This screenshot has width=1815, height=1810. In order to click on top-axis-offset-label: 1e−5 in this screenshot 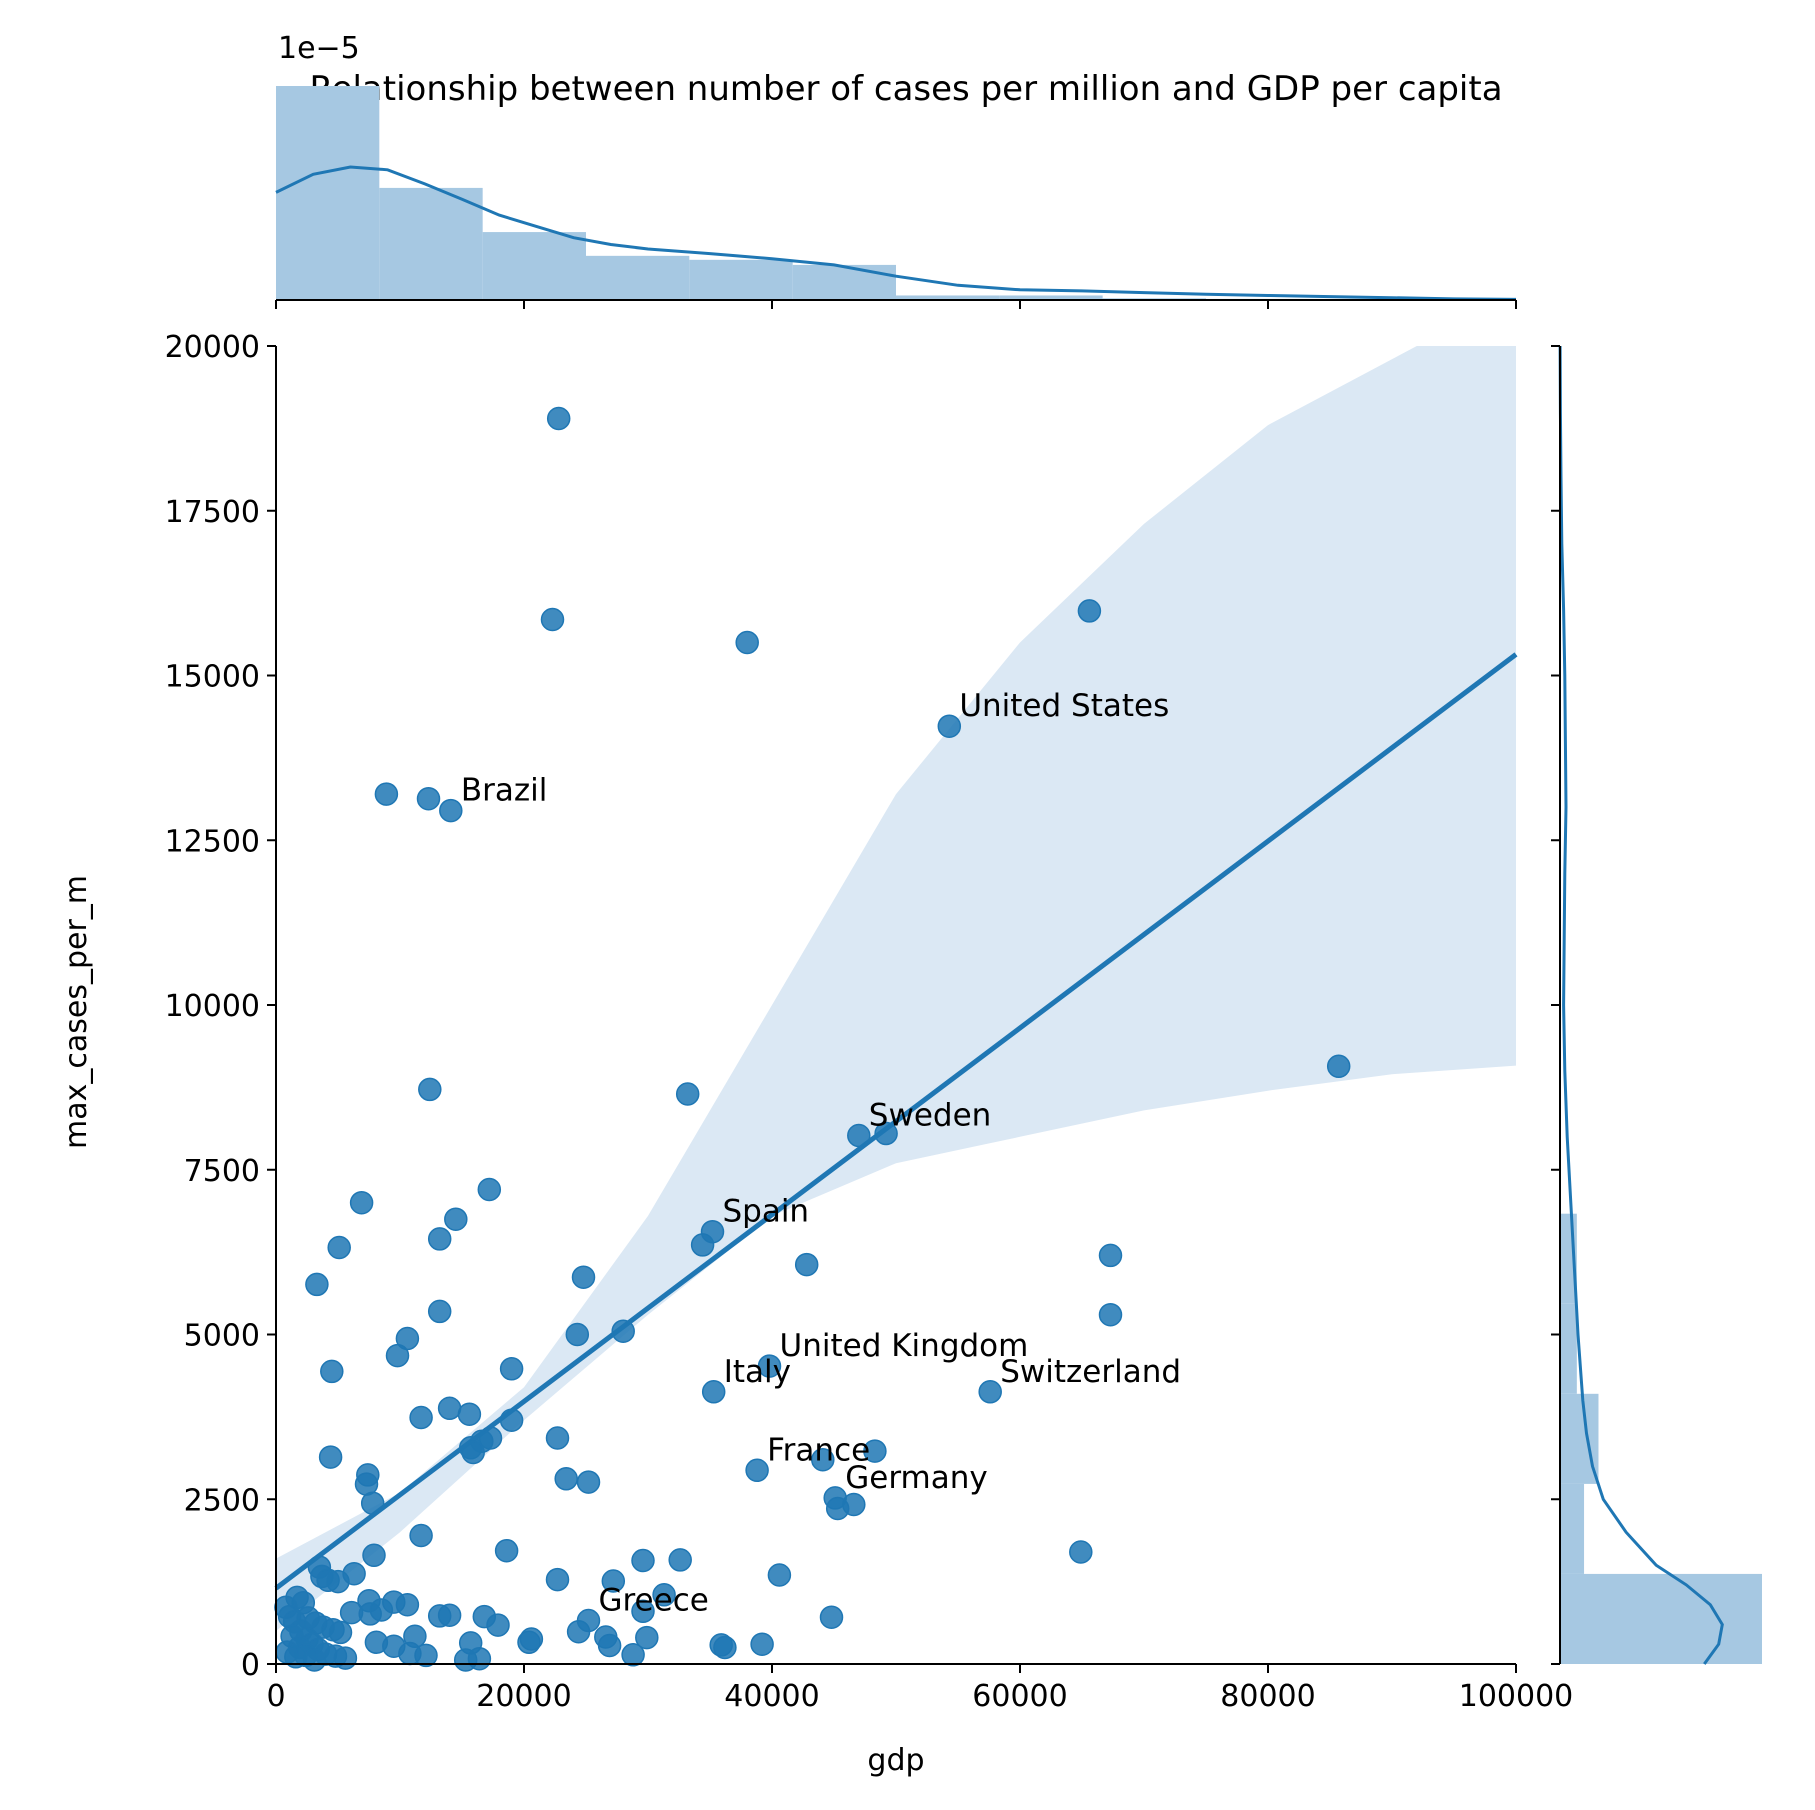, I will do `click(319, 48)`.